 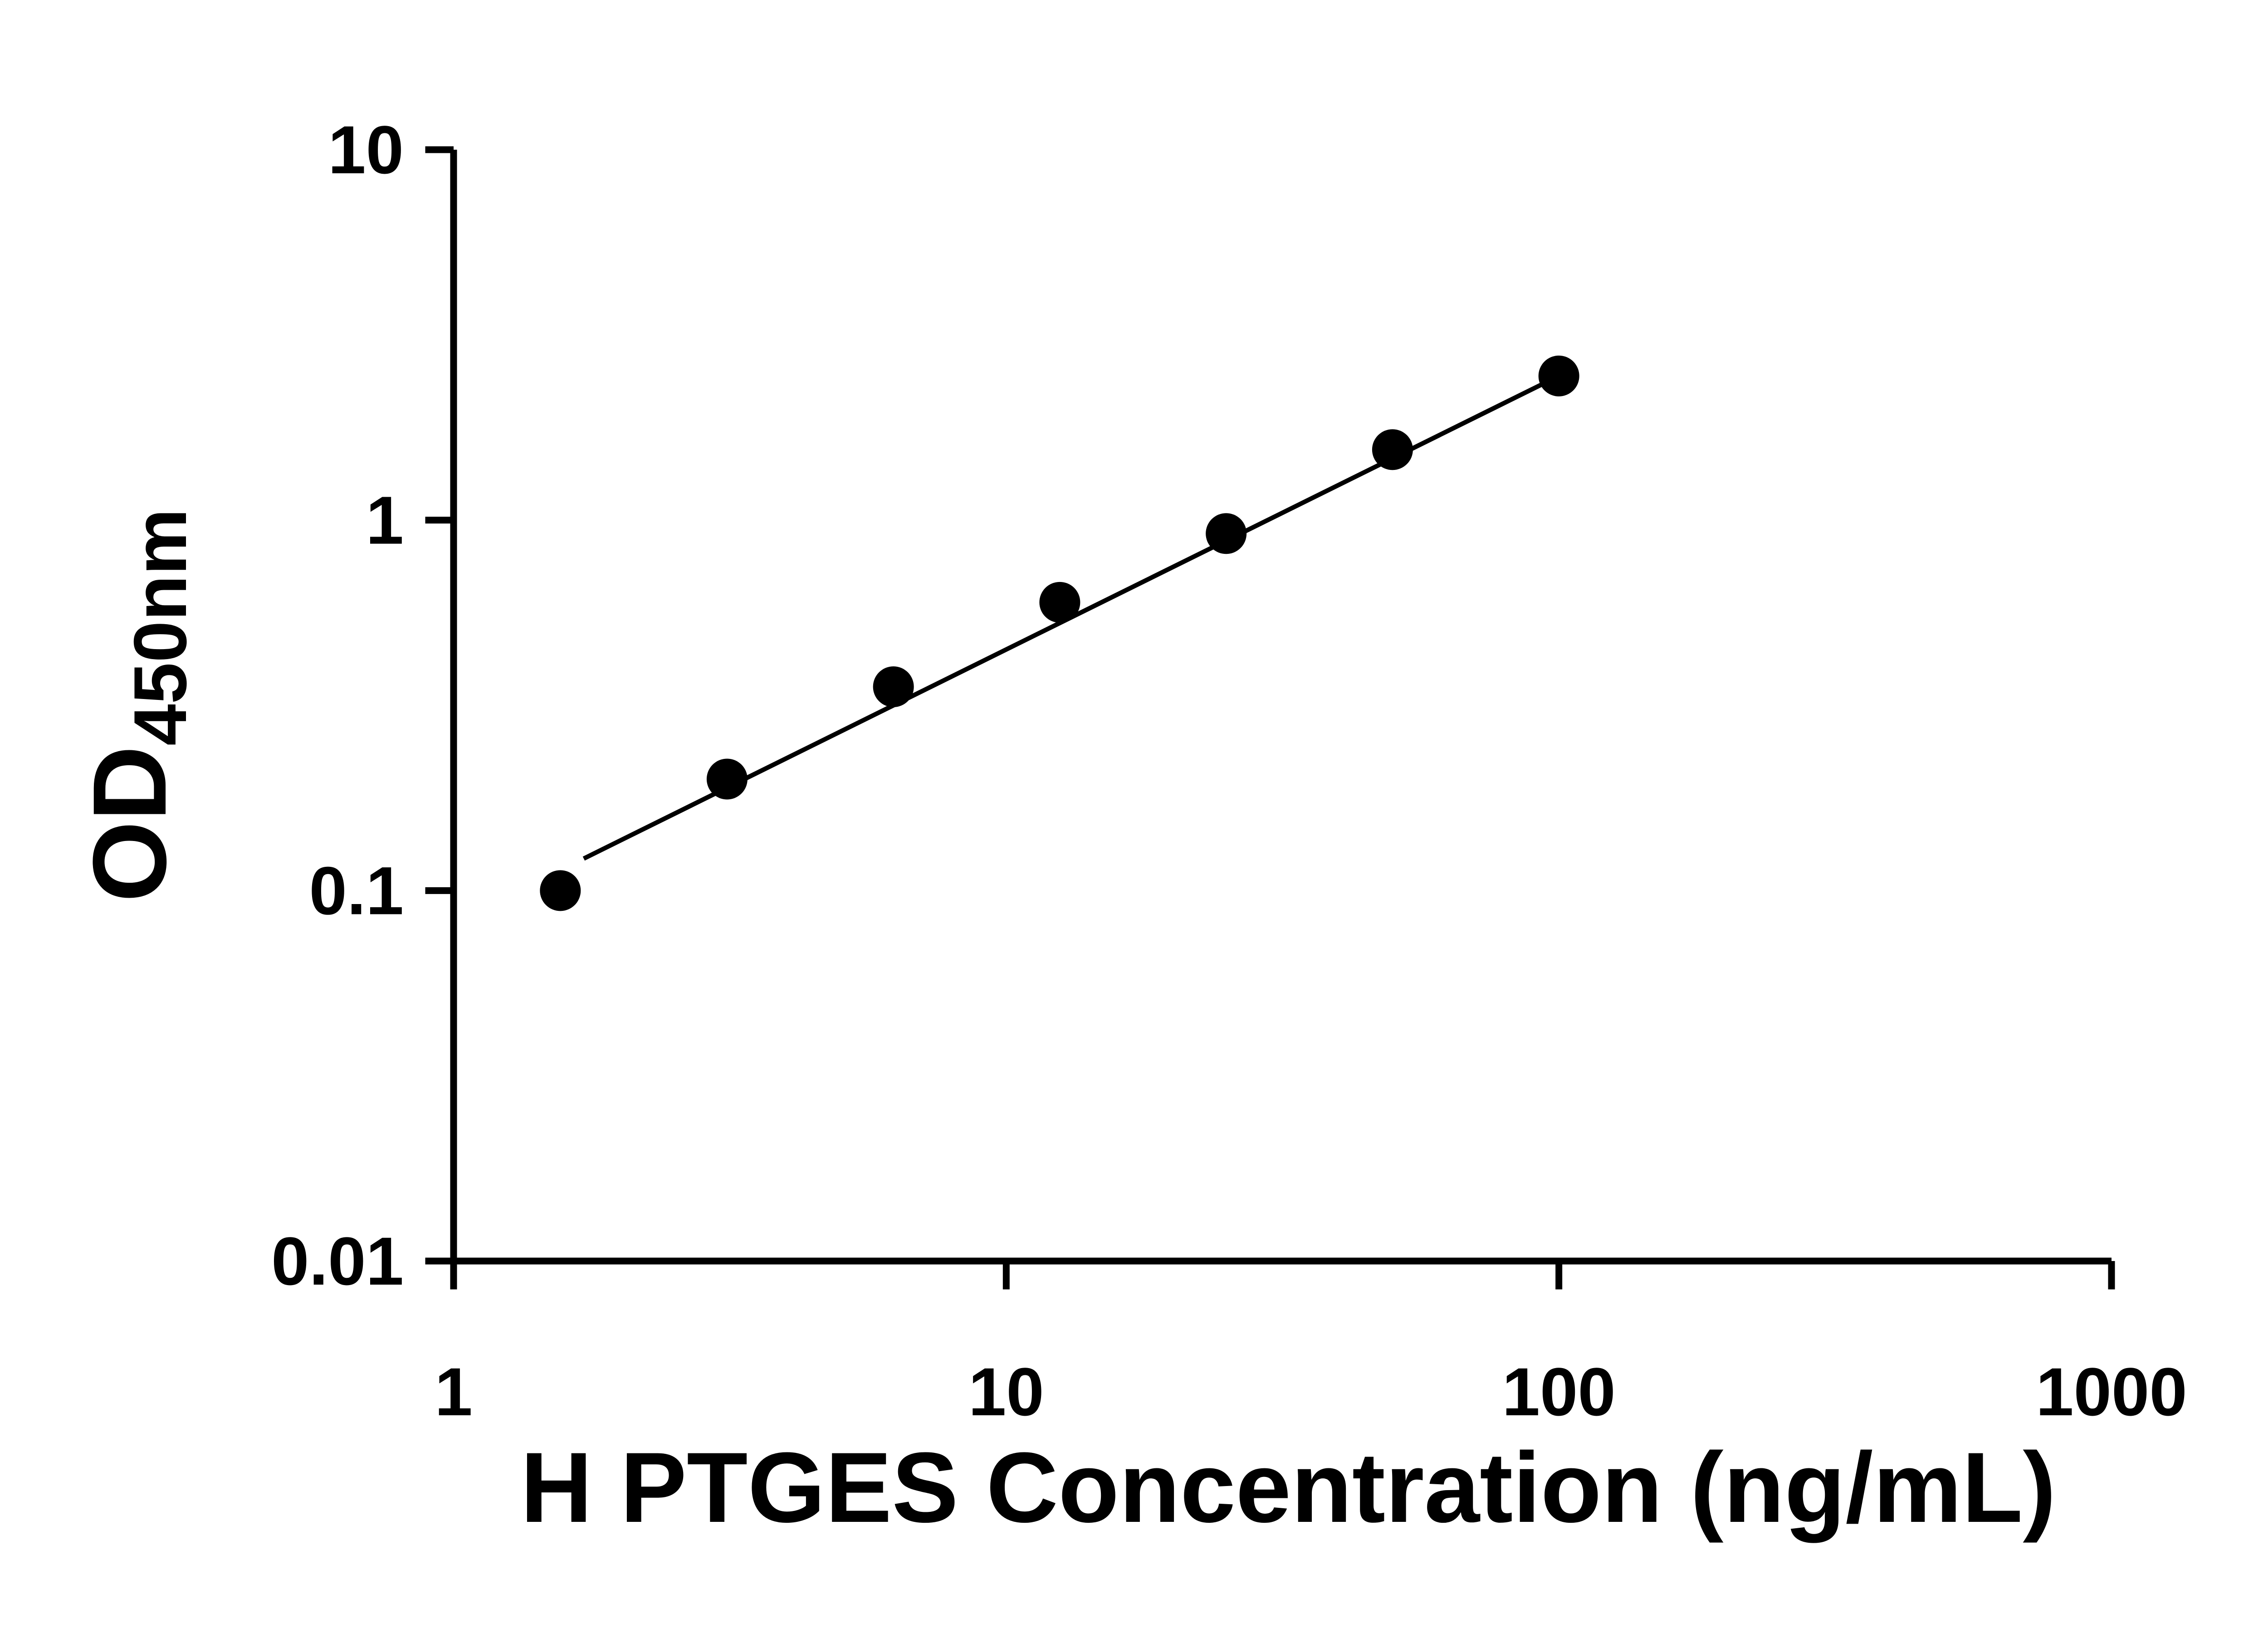 I want to click on x-tick-label: 100, so click(x=1559, y=1392).